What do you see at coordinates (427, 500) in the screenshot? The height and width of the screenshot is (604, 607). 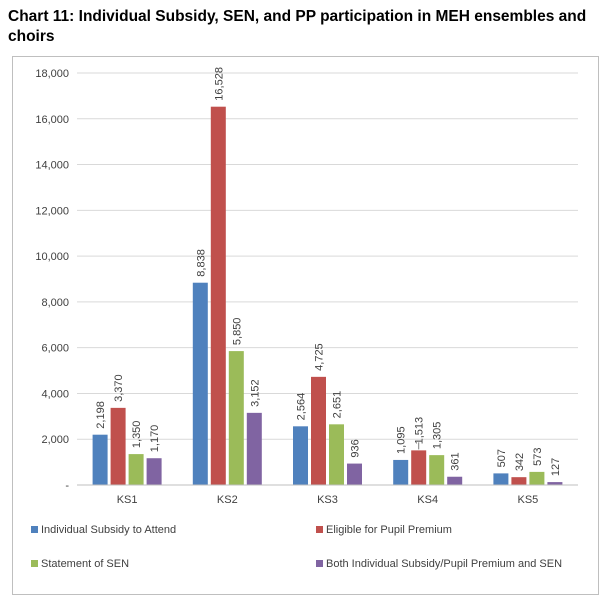 I see `x-category-label: KS4` at bounding box center [427, 500].